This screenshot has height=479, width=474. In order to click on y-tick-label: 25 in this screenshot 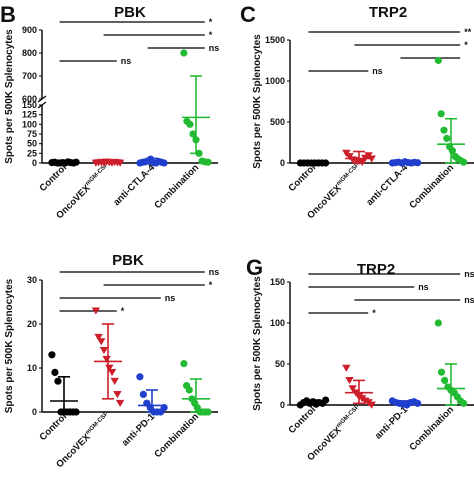, I will do `click(32, 153)`.